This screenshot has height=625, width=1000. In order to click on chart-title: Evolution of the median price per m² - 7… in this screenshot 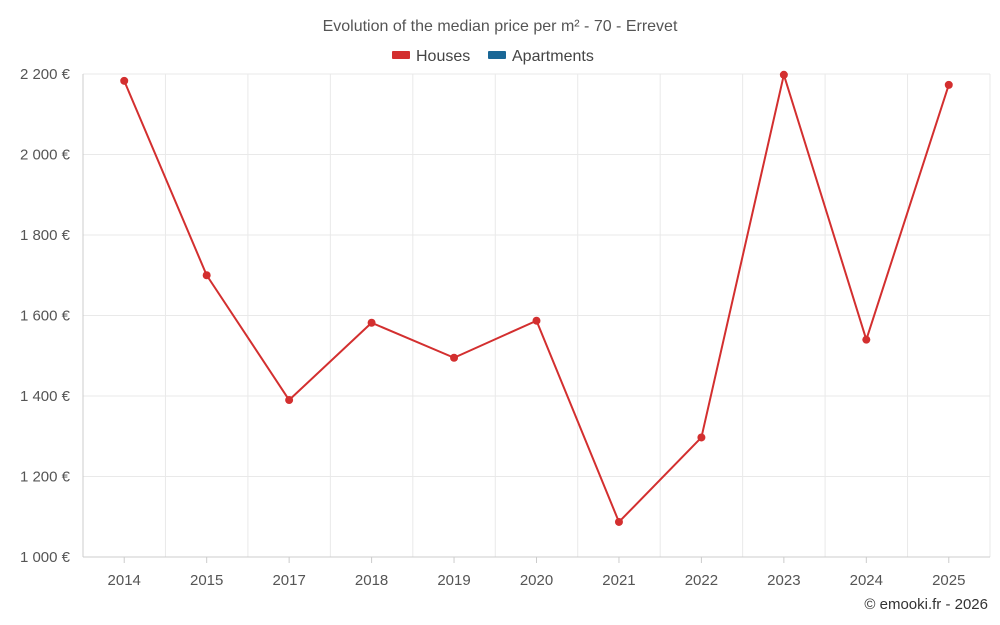, I will do `click(500, 26)`.